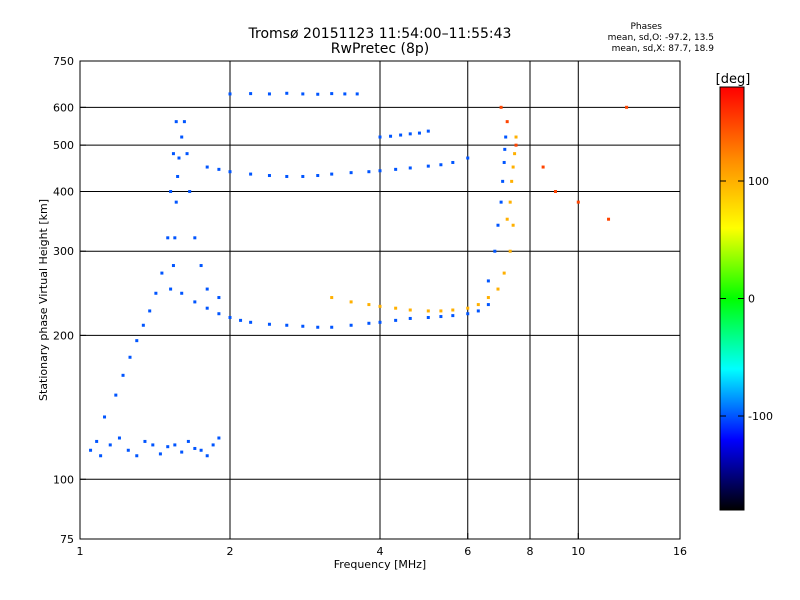  Describe the element at coordinates (63, 61) in the screenshot. I see `y-tick-label: 750` at that location.